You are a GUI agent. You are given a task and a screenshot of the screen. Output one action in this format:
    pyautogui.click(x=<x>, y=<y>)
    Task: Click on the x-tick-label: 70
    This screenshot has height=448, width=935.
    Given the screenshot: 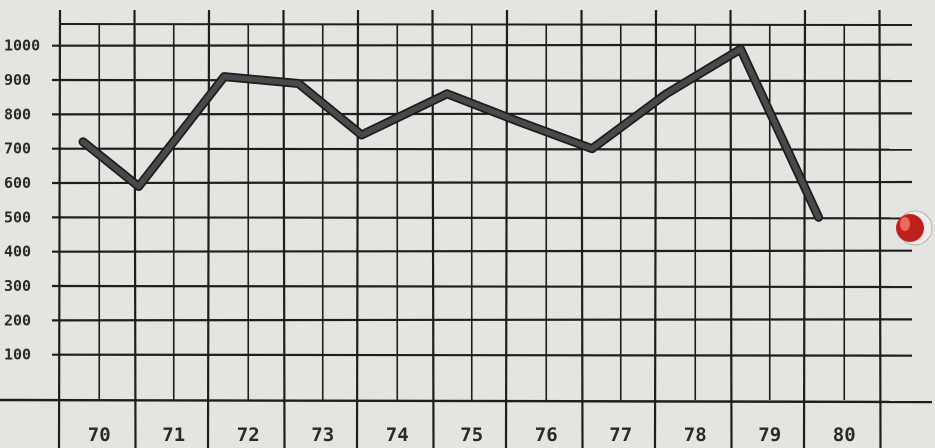 What is the action you would take?
    pyautogui.click(x=99, y=435)
    